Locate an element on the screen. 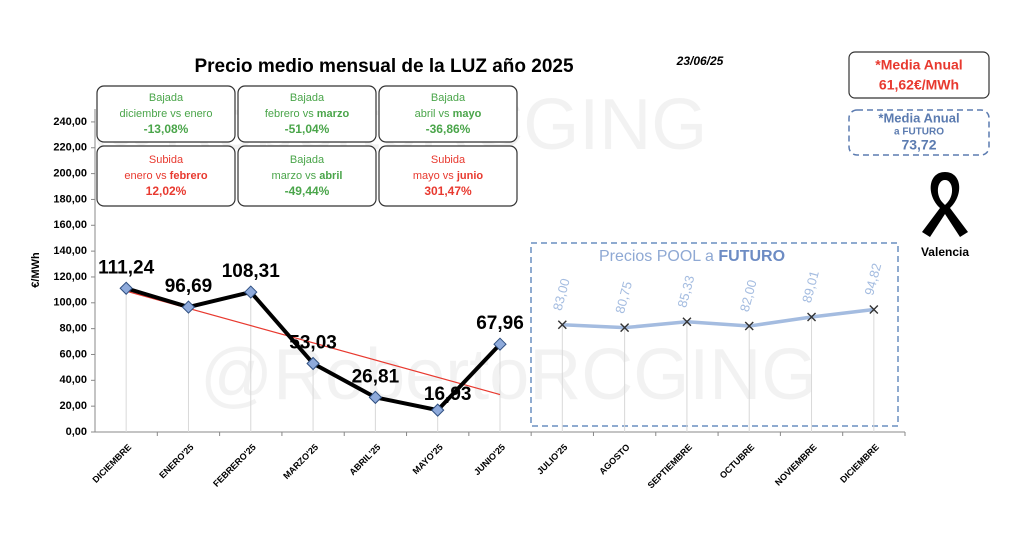 This screenshot has height=541, width=1024. annotation-compare: diciembre vs enero is located at coordinates (166, 114).